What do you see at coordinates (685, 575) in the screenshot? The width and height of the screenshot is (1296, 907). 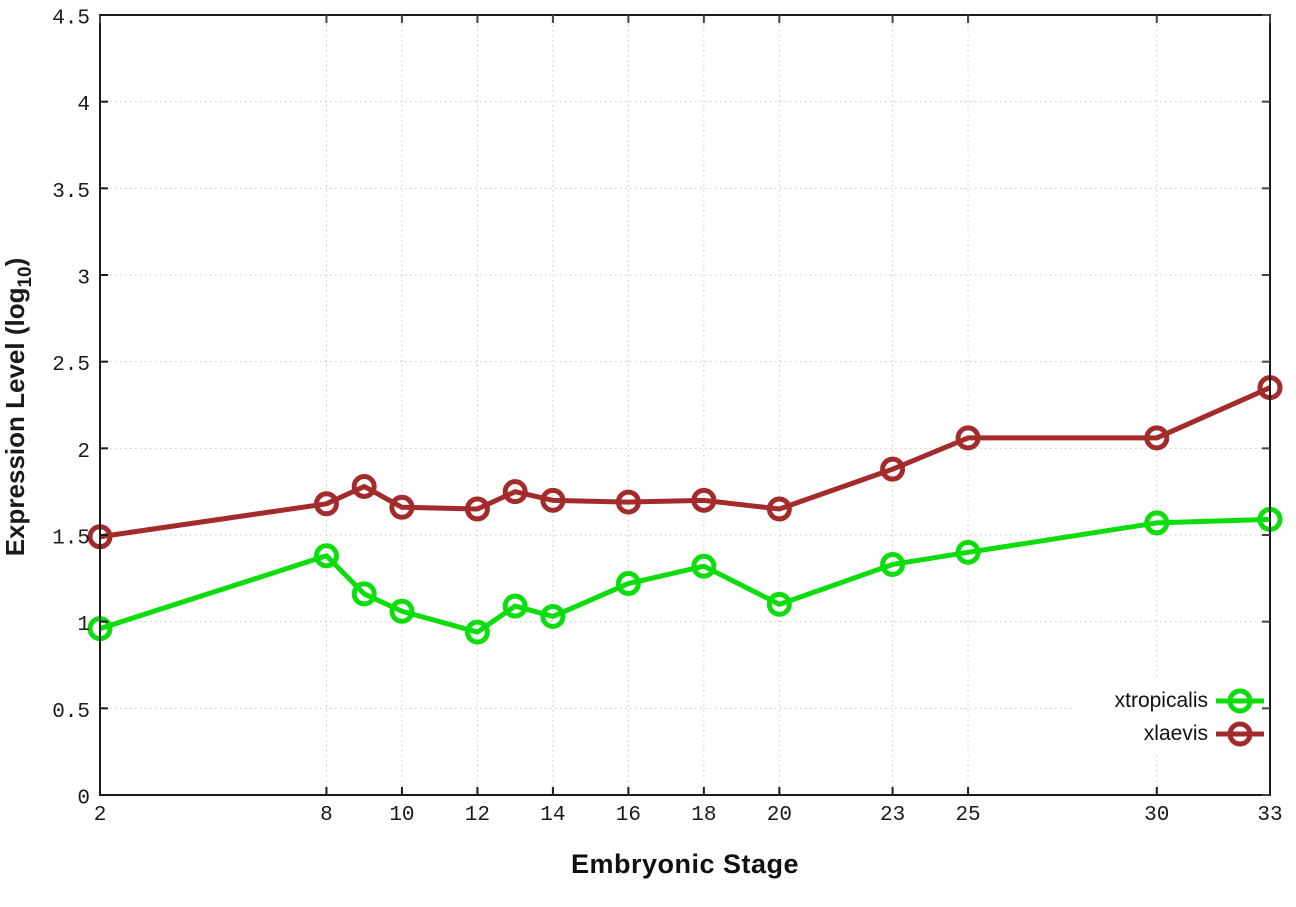 I see `series-line-xtropicalis` at bounding box center [685, 575].